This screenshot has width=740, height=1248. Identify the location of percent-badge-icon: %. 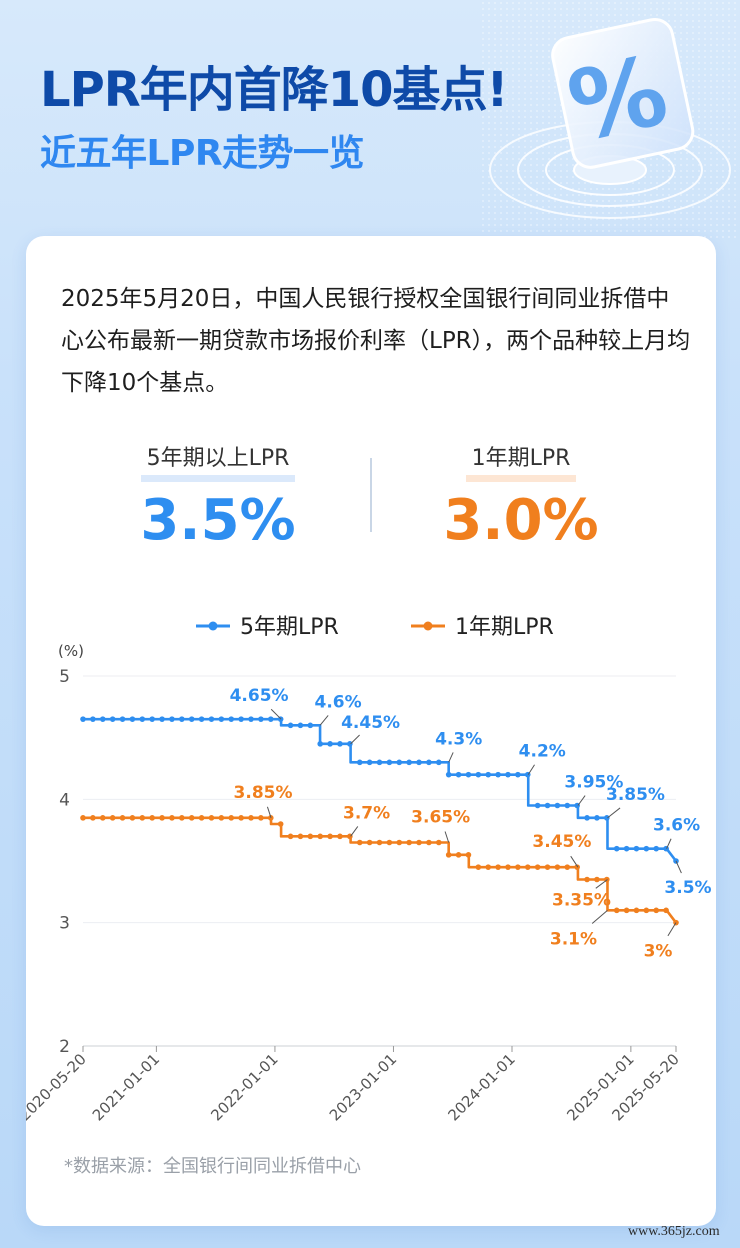
(610, 120).